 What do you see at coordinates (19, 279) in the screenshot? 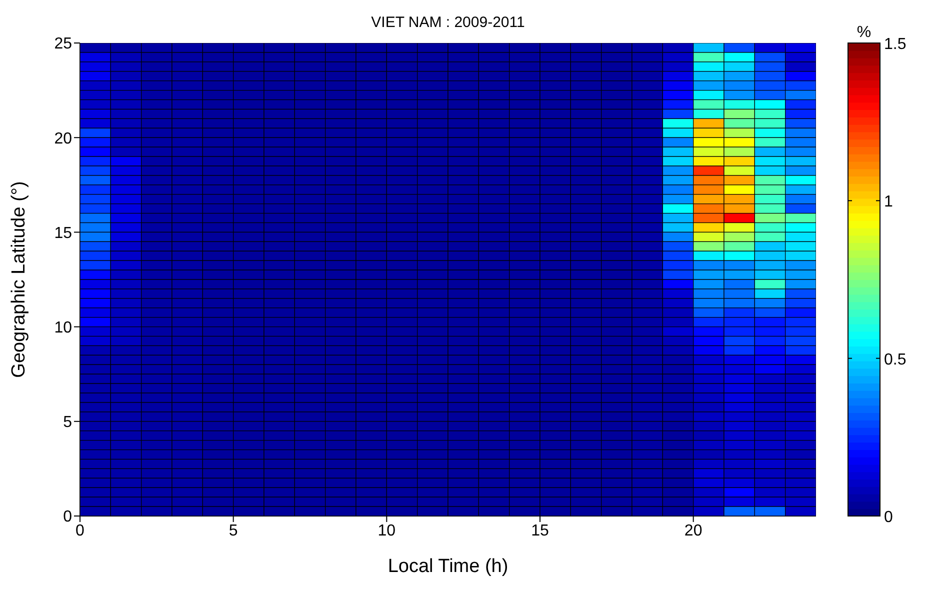
I see `y-axis-title: Geographic Latitude (°)` at bounding box center [19, 279].